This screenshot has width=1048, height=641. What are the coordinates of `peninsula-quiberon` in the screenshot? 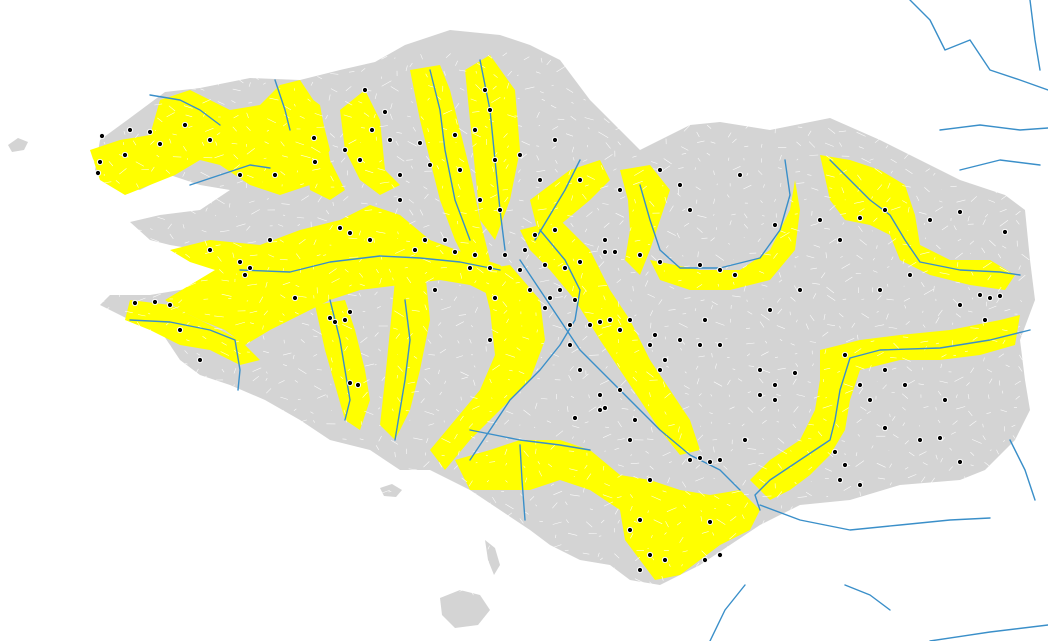 It's located at (492, 557).